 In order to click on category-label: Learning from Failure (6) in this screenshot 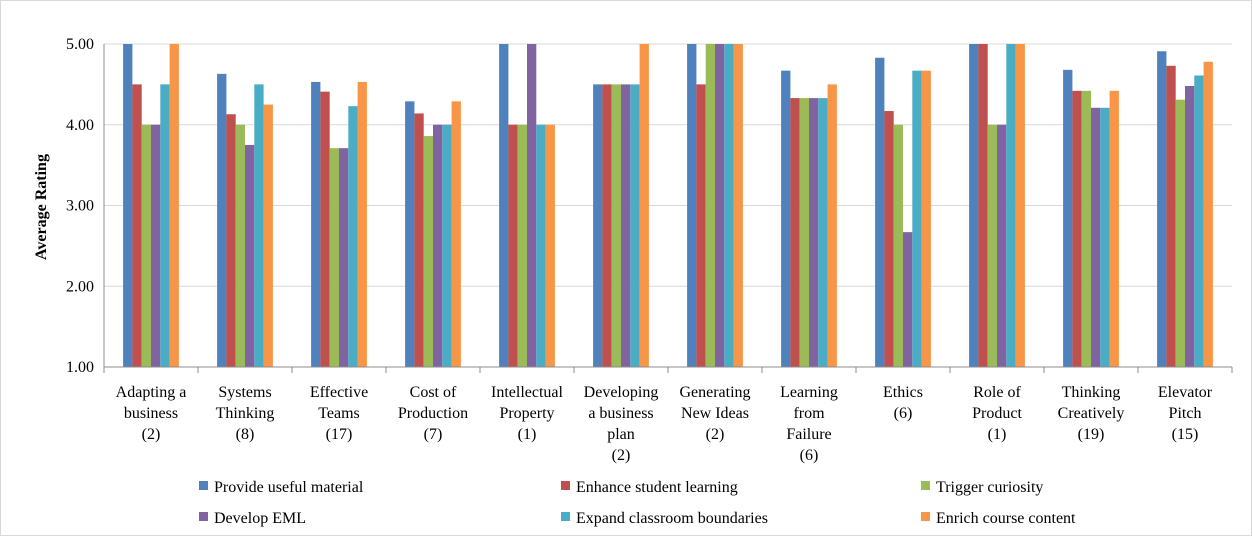, I will do `click(809, 424)`.